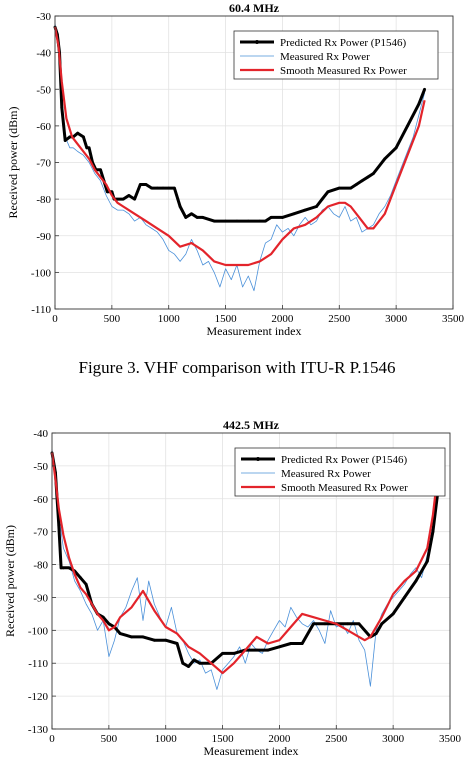 This screenshot has width=474, height=766. Describe the element at coordinates (52, 739) in the screenshot. I see `x-tick-label: 0` at that location.